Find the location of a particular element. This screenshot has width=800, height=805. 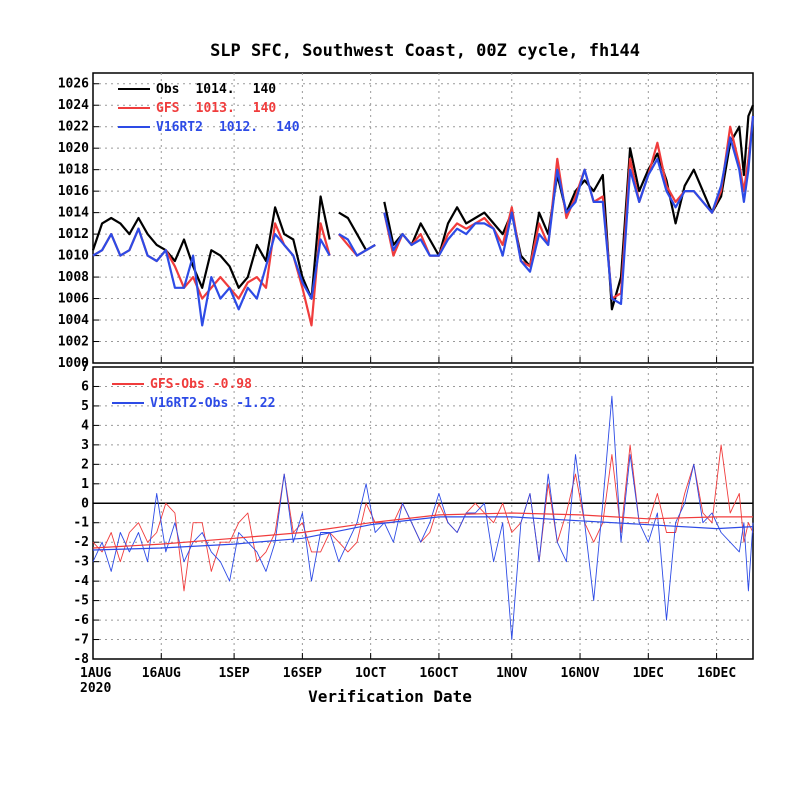

legend-mean: -1.22 is located at coordinates (255, 403).